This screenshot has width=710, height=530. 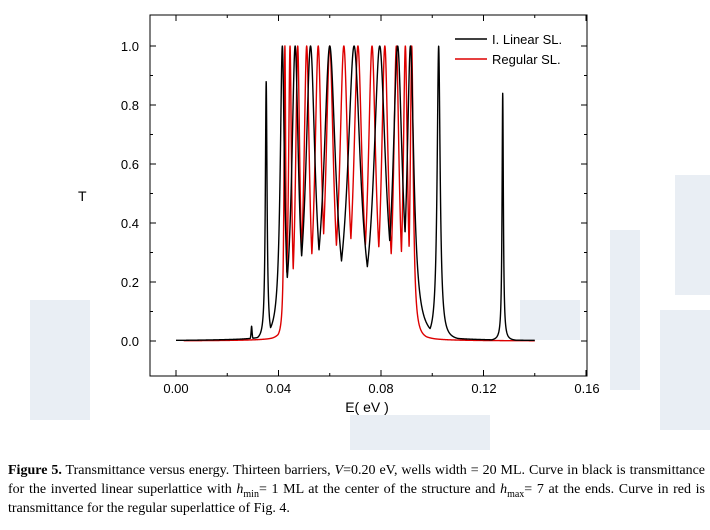 What do you see at coordinates (130, 282) in the screenshot?
I see `y-tick-label: 0.2` at bounding box center [130, 282].